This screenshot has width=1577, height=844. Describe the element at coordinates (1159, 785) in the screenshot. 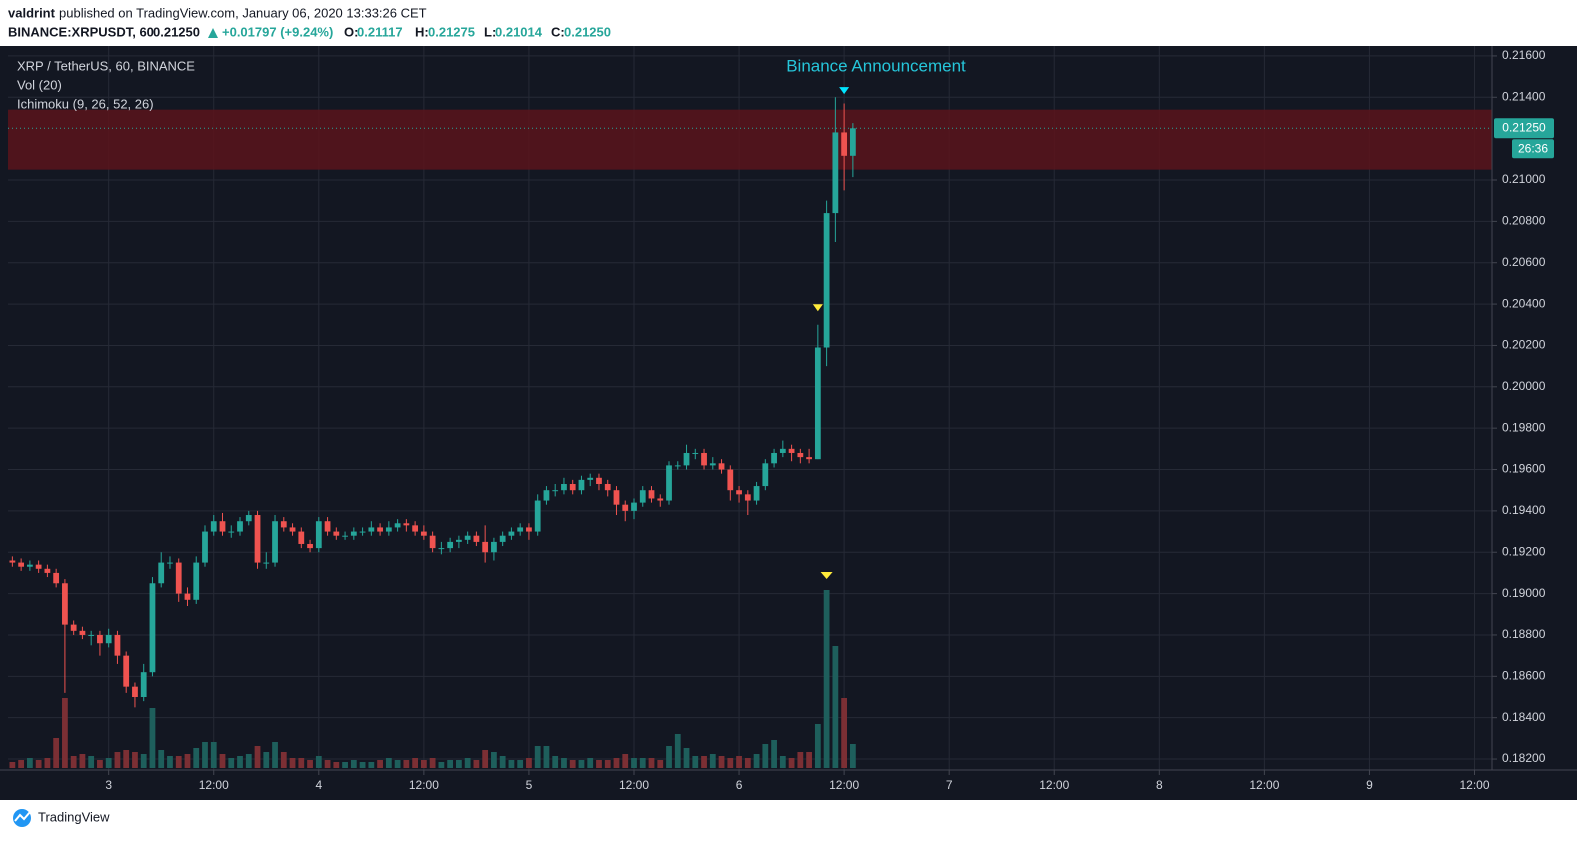

I see `x-tick-label: 8` at that location.